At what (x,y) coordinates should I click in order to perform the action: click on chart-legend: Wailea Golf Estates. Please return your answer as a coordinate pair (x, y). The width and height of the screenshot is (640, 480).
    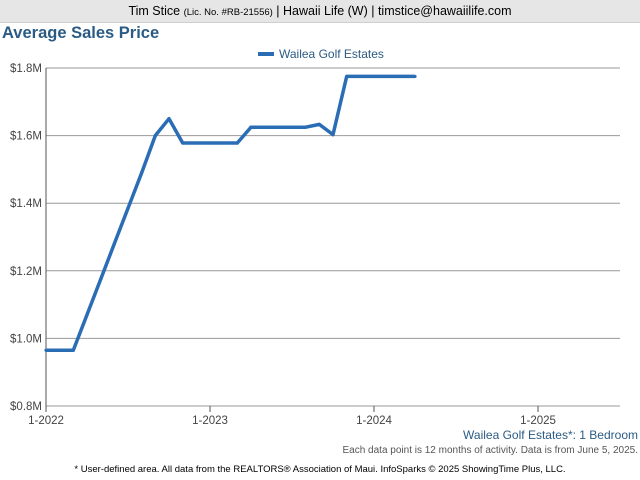
    Looking at the image, I should click on (321, 54).